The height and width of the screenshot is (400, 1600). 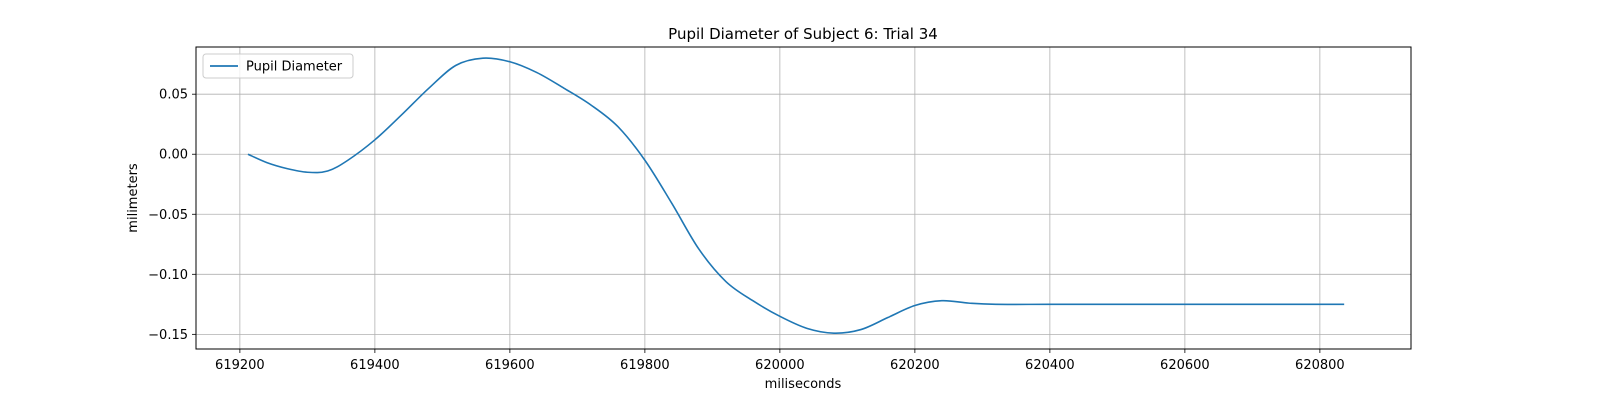 What do you see at coordinates (780, 365) in the screenshot?
I see `x-tick-label: 620000` at bounding box center [780, 365].